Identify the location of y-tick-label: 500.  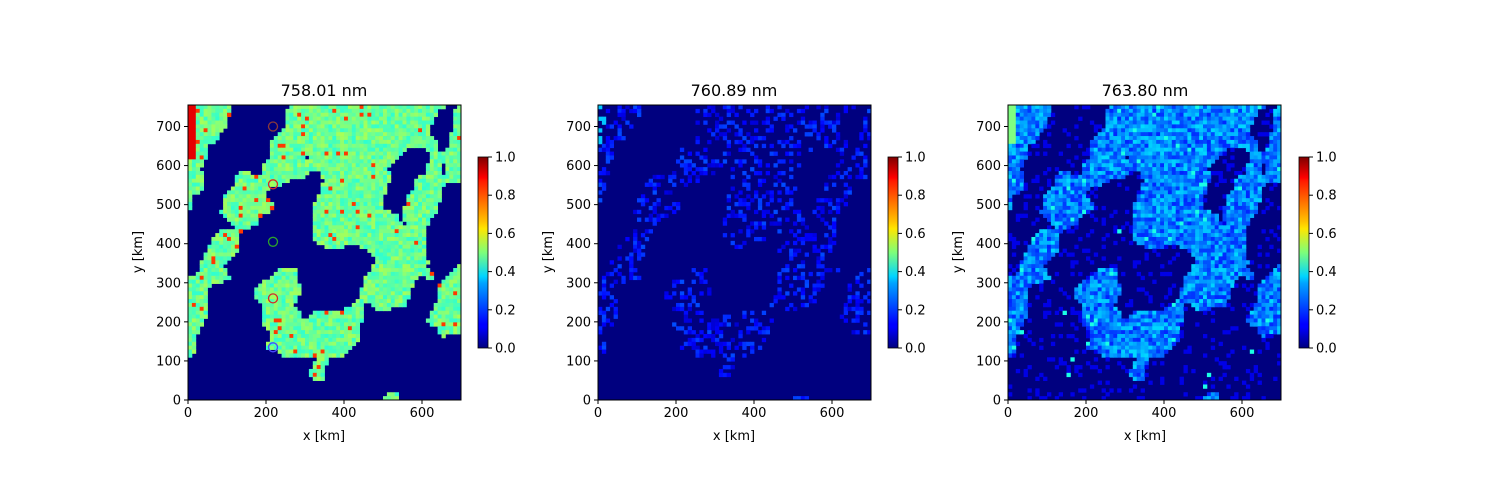
(168, 205).